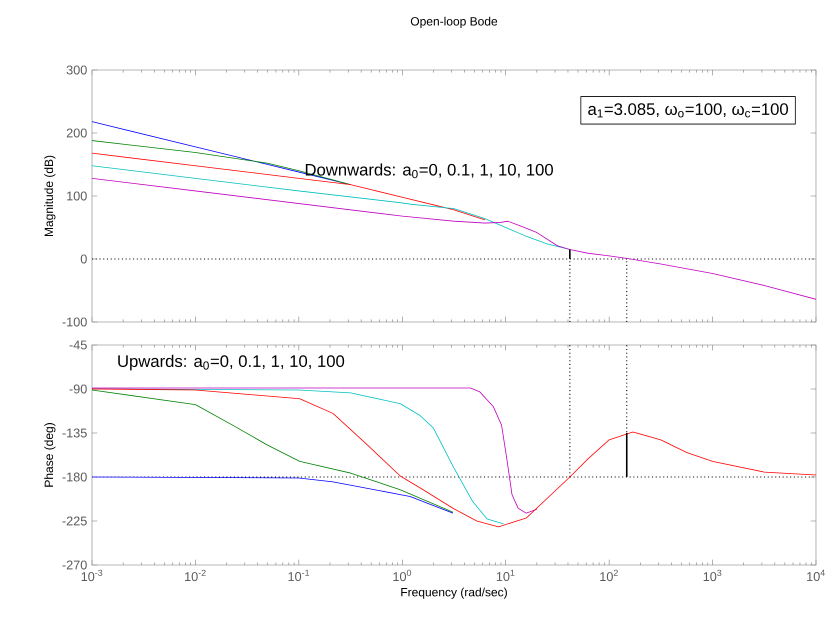 The height and width of the screenshot is (621, 832). What do you see at coordinates (78, 345) in the screenshot?
I see `y-tick-label: -45` at bounding box center [78, 345].